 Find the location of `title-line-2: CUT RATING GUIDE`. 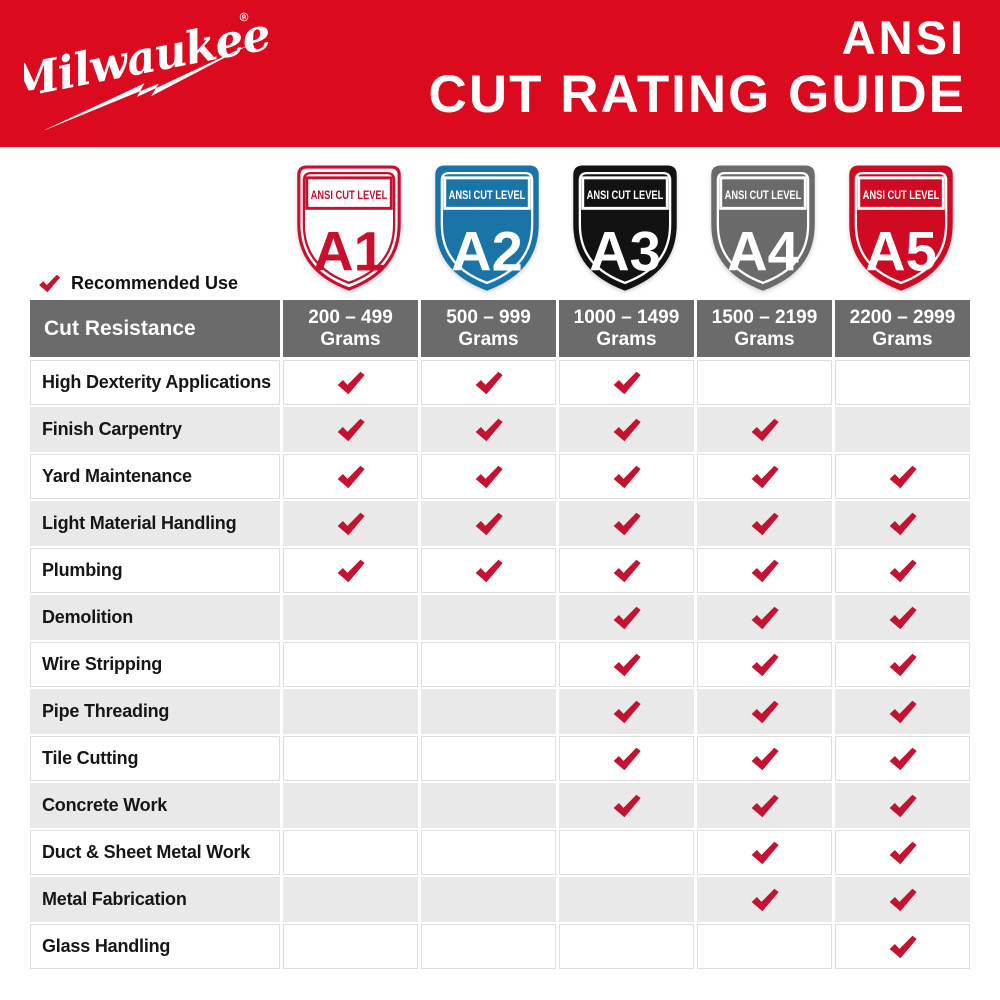

title-line-2: CUT RATING GUIDE is located at coordinates (697, 94).